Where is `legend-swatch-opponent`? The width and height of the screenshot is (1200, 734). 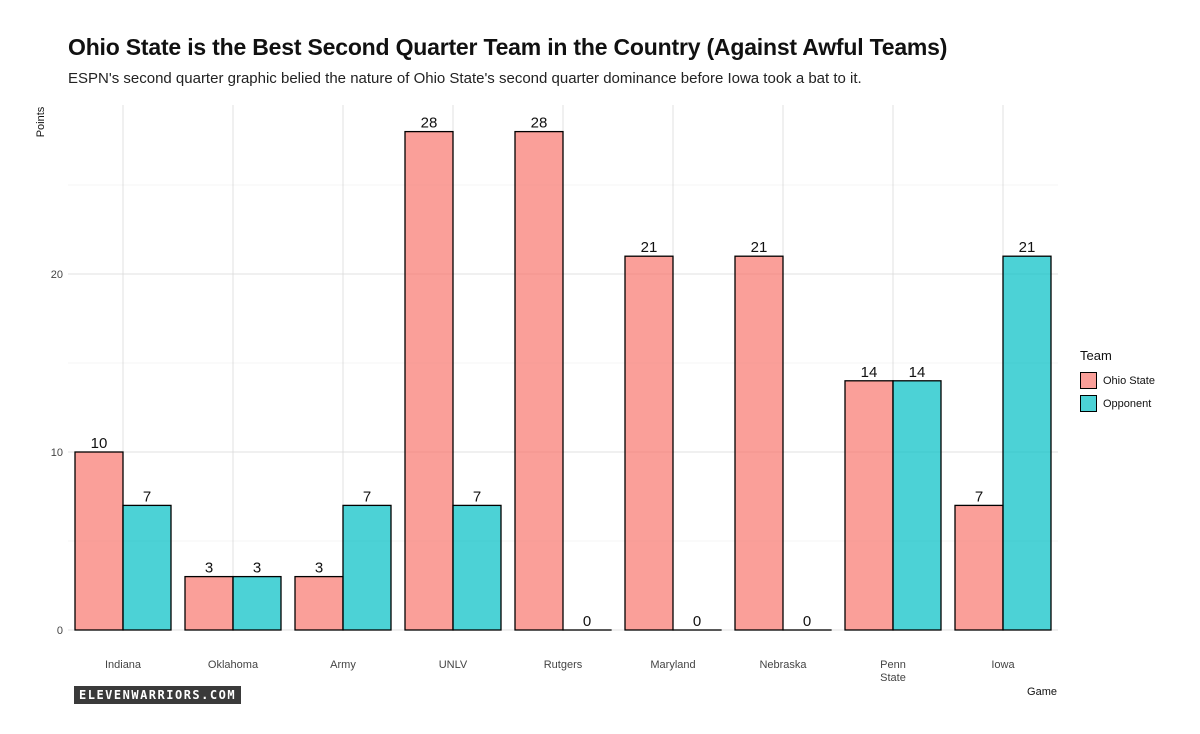
legend-swatch-opponent is located at coordinates (1088, 403).